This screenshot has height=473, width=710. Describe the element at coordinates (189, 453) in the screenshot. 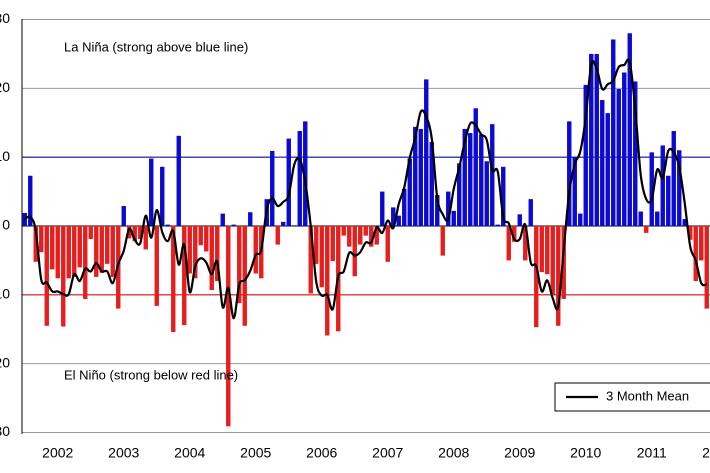

I see `x-tick-label: 2004` at that location.